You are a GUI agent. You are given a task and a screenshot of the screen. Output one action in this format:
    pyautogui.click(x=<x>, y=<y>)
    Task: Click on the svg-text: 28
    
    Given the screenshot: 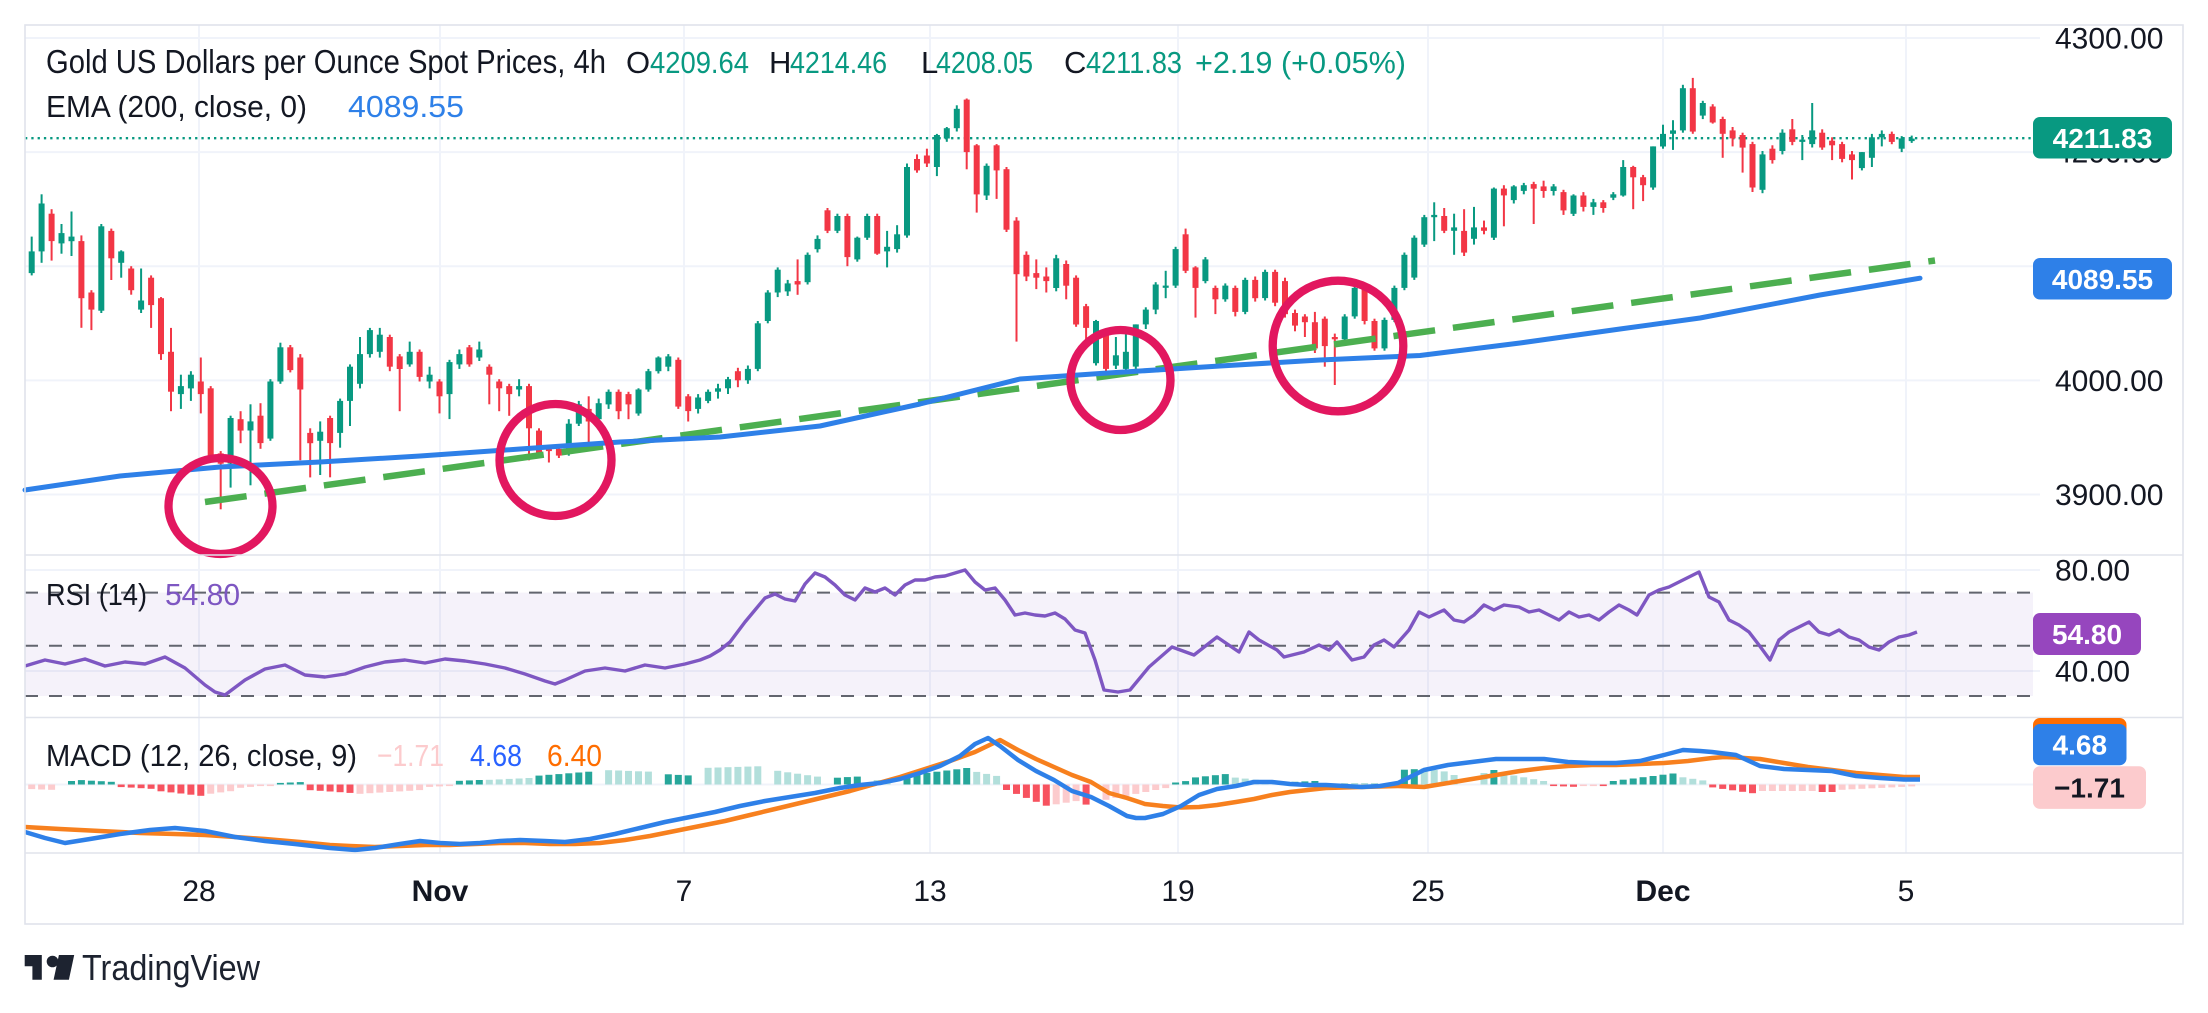 What is the action you would take?
    pyautogui.click(x=198, y=891)
    